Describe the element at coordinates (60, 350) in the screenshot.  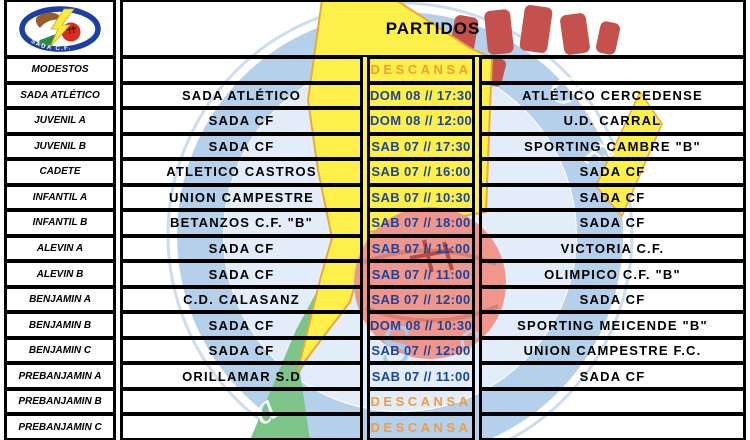
I see `category-cell: BENJAMIN C` at that location.